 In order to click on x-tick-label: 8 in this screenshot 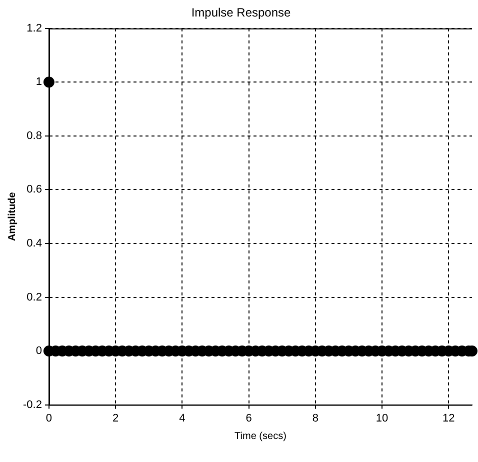, I will do `click(315, 418)`.